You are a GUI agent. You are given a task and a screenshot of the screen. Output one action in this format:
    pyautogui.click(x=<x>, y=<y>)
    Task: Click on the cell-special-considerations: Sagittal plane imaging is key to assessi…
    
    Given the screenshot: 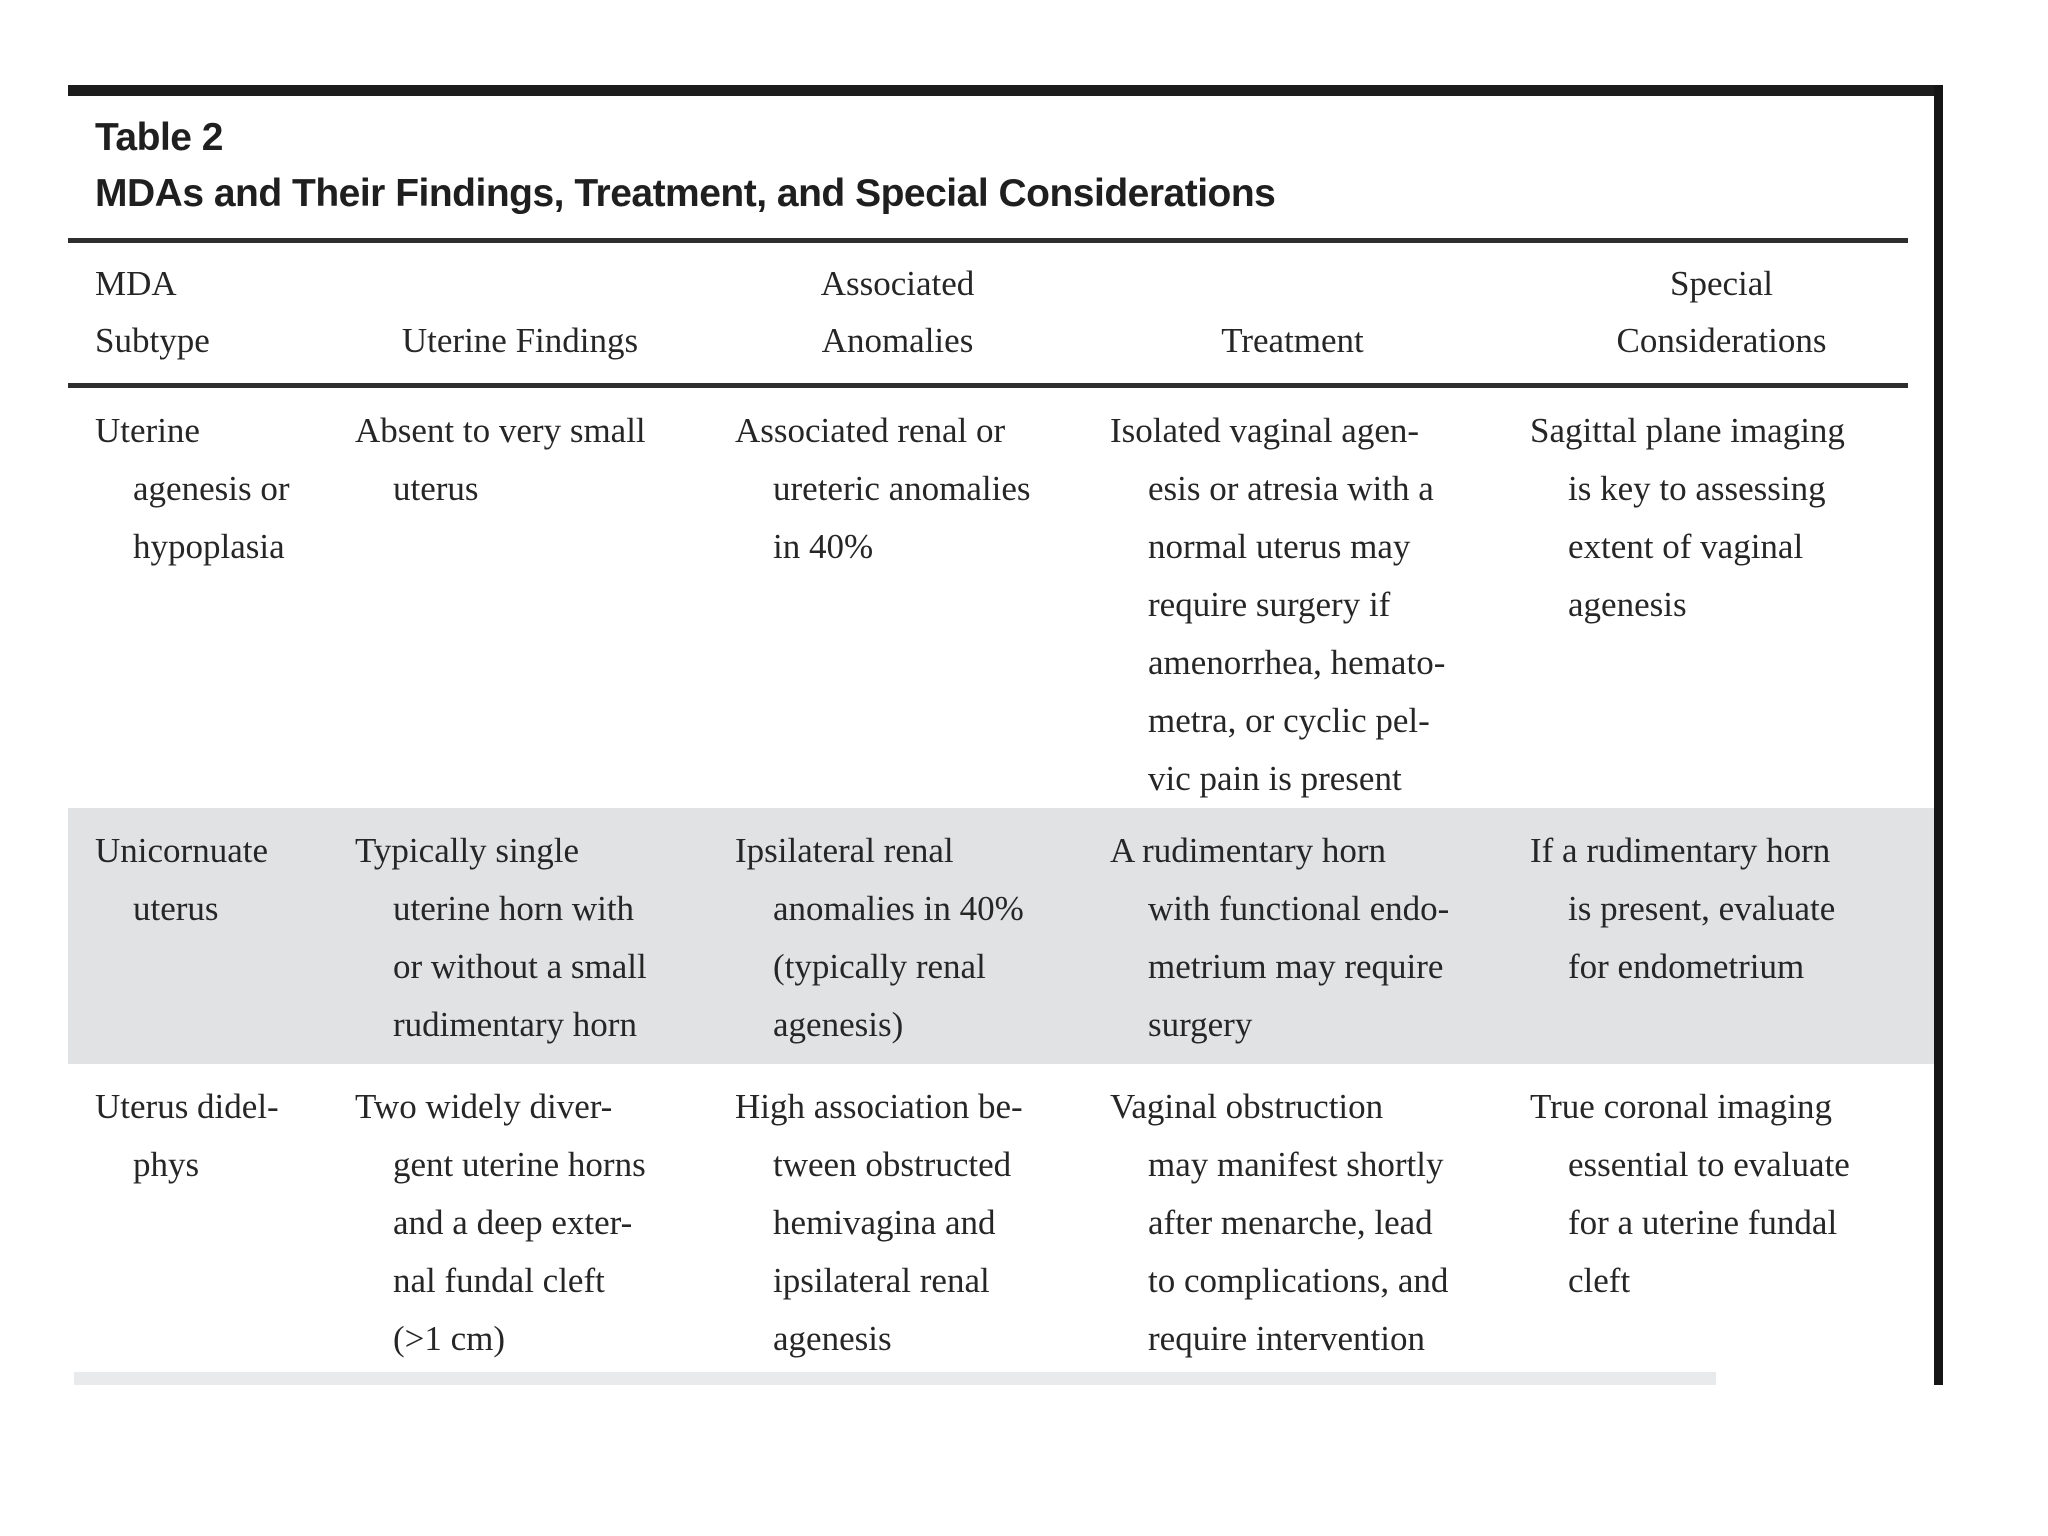 What is the action you would take?
    pyautogui.click(x=1687, y=517)
    